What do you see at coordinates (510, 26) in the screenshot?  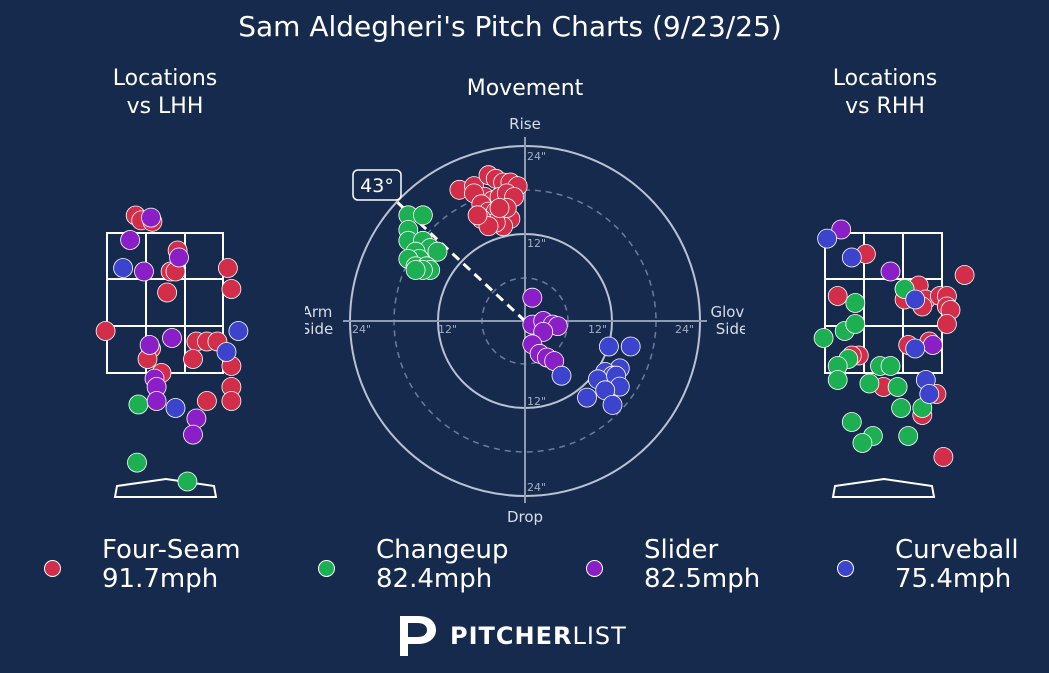 I see `chart-title: Sam Aldegheri's Pitch Charts (9/23/25)` at bounding box center [510, 26].